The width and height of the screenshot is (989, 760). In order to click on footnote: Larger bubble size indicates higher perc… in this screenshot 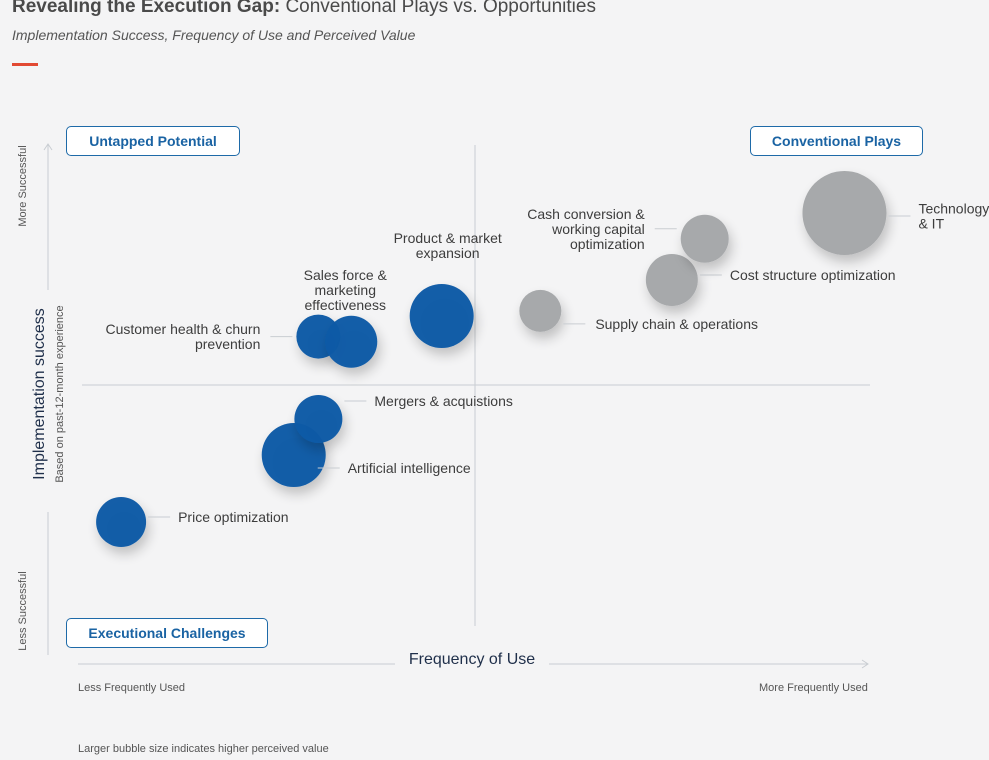, I will do `click(203, 749)`.